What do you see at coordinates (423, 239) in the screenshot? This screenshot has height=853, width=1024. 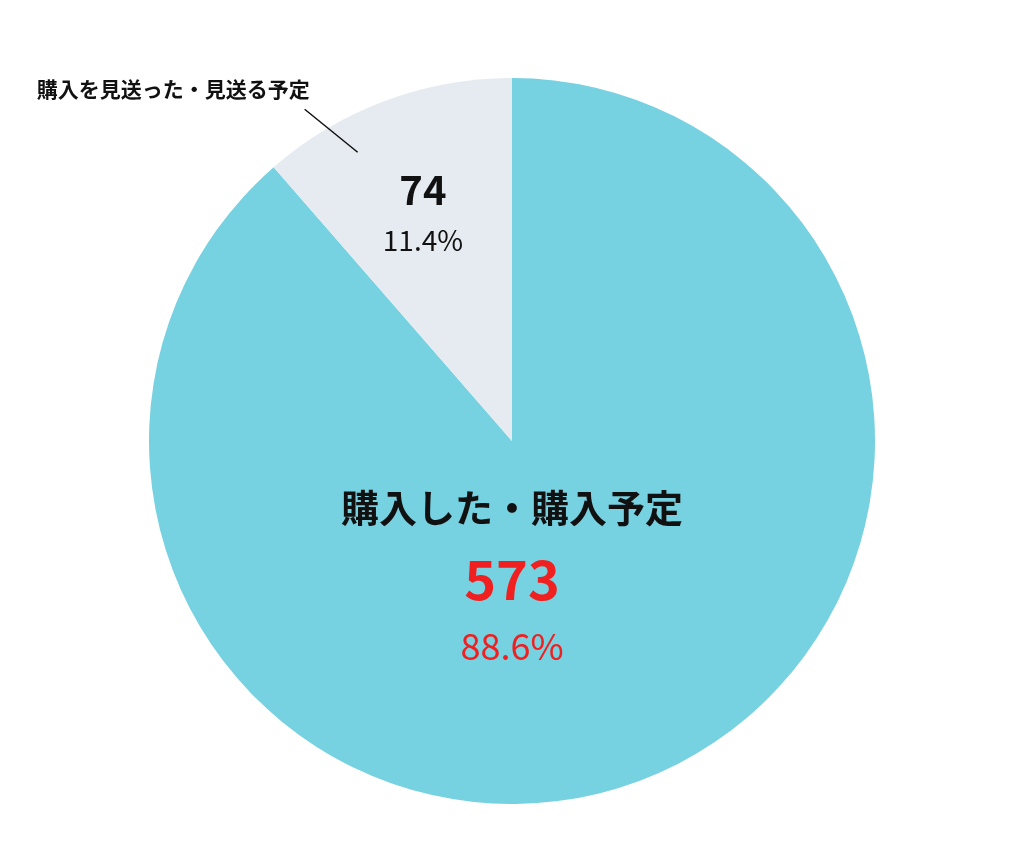 I see `data-label: 11.4%` at bounding box center [423, 239].